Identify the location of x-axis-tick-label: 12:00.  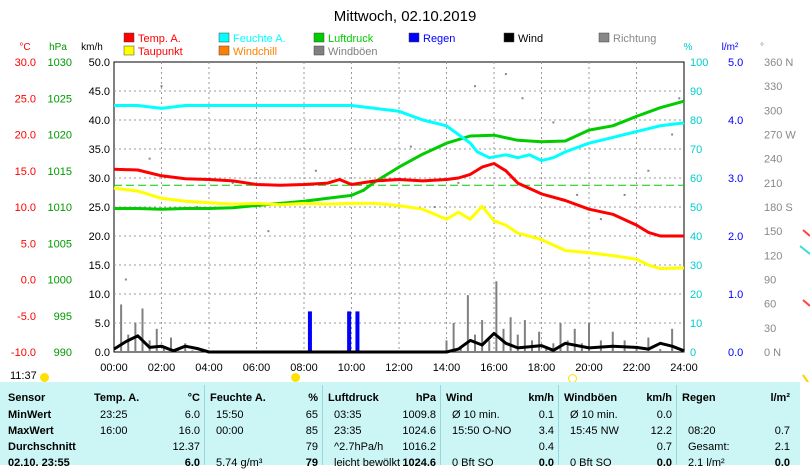
(399, 368).